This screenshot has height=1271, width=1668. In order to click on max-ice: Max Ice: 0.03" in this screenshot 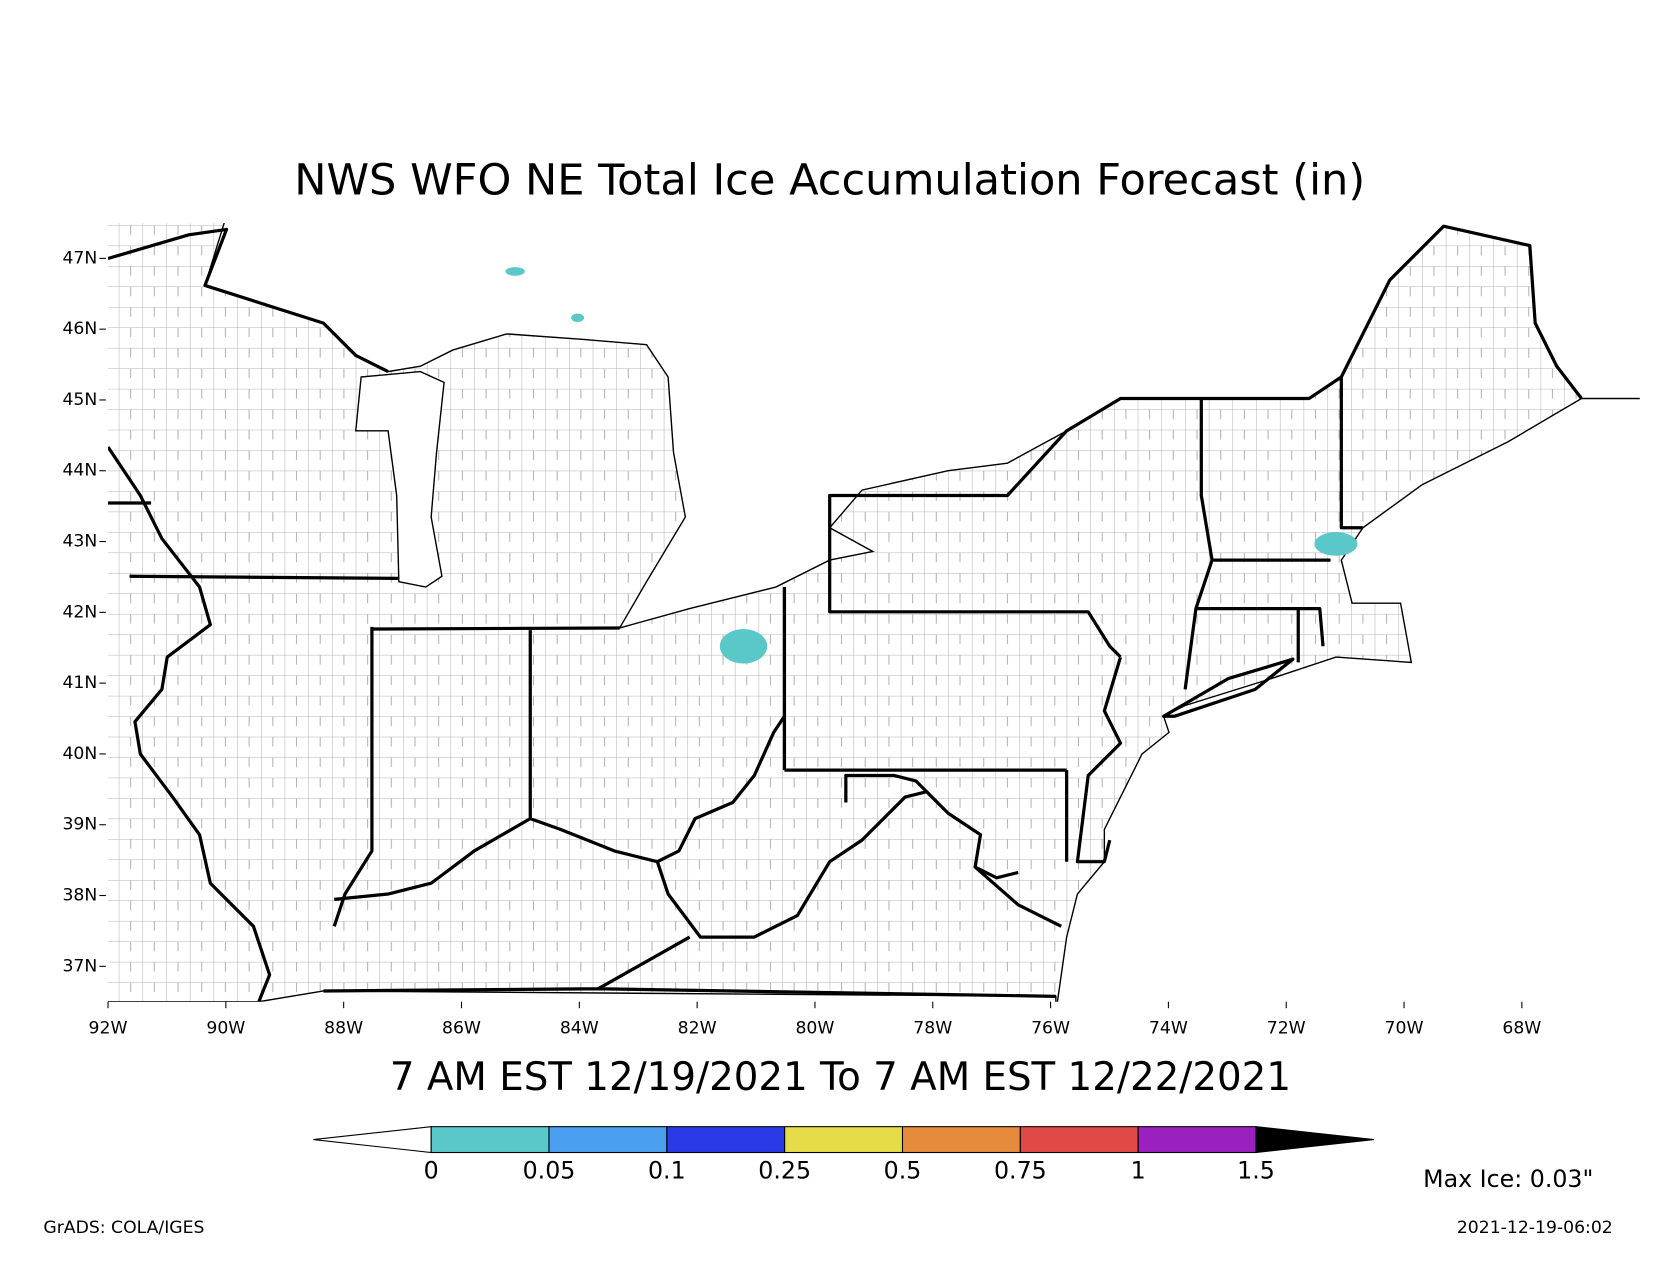, I will do `click(1508, 1179)`.